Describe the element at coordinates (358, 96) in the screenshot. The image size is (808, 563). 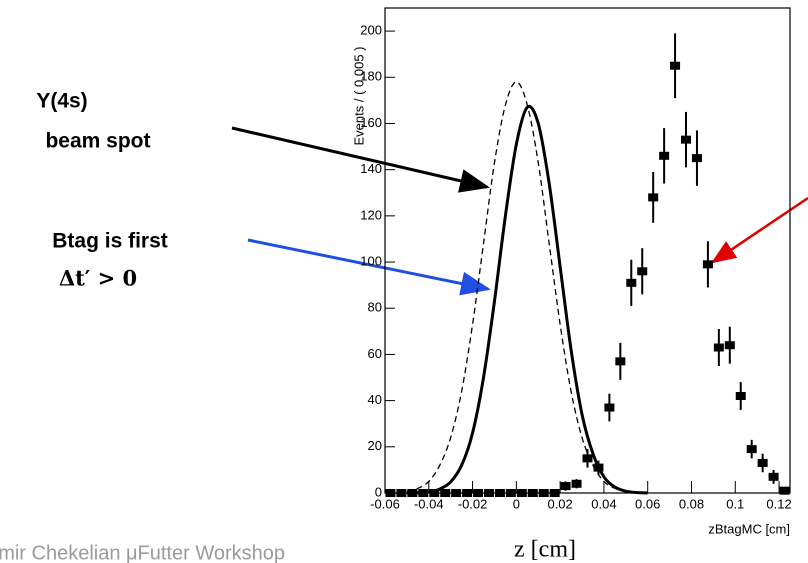
I see `y-axis-label: Events / ( 0.005 )` at that location.